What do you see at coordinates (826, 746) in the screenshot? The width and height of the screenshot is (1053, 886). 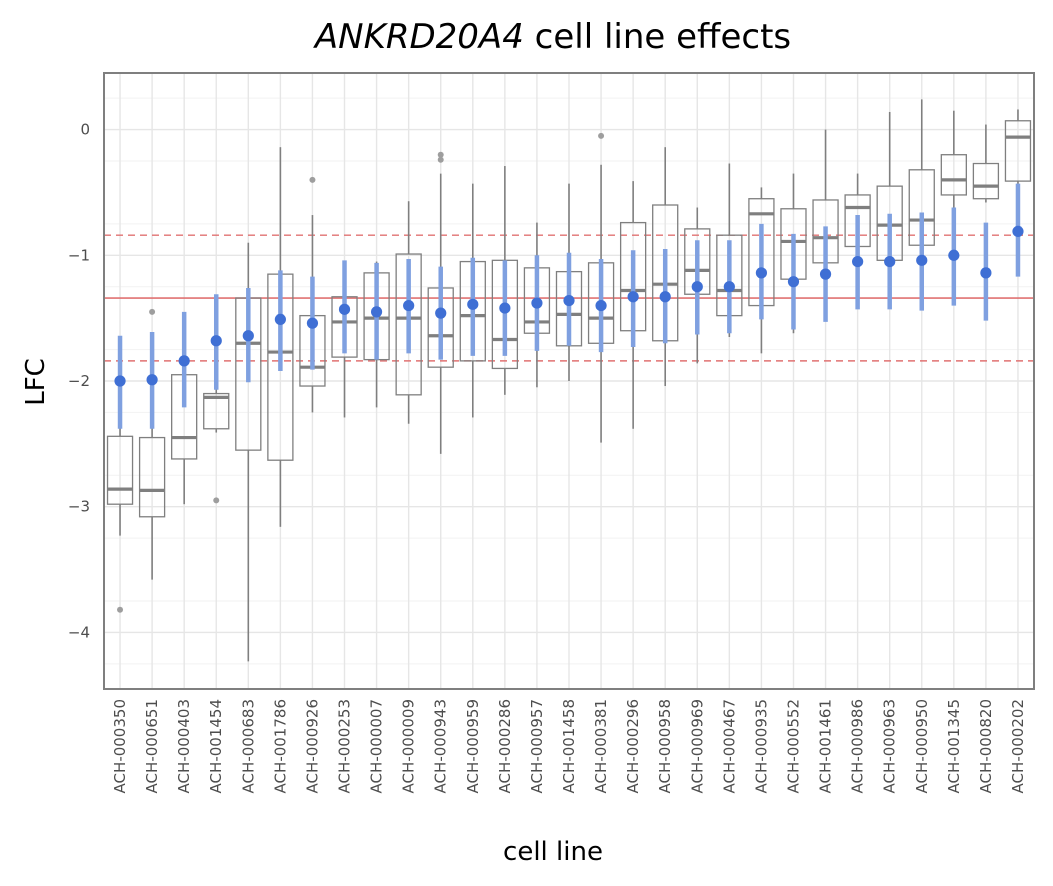 I see `x-tick-label: ACH-001461` at bounding box center [826, 746].